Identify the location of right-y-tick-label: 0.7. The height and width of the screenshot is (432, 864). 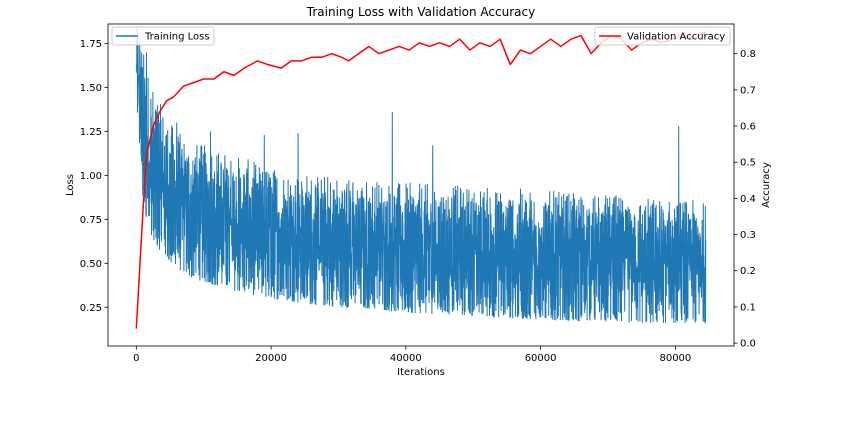
(748, 90).